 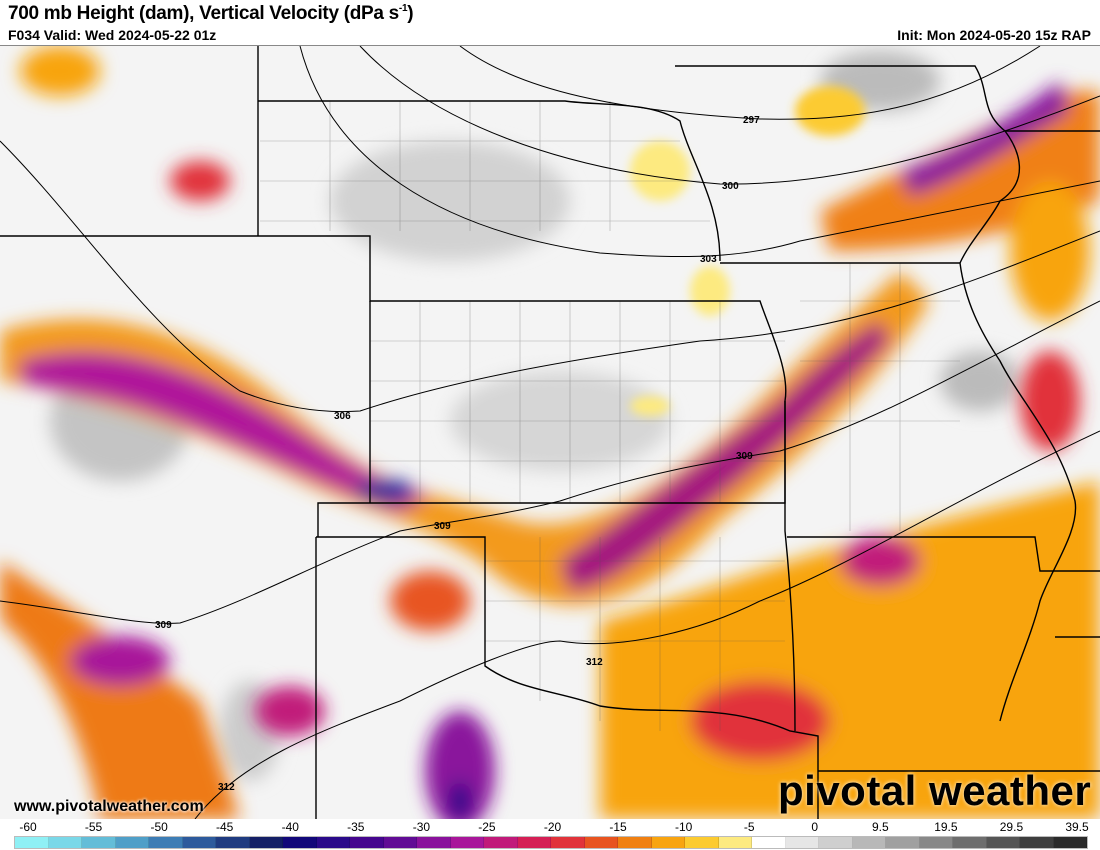 What do you see at coordinates (342, 416) in the screenshot?
I see `contour-label: 306` at bounding box center [342, 416].